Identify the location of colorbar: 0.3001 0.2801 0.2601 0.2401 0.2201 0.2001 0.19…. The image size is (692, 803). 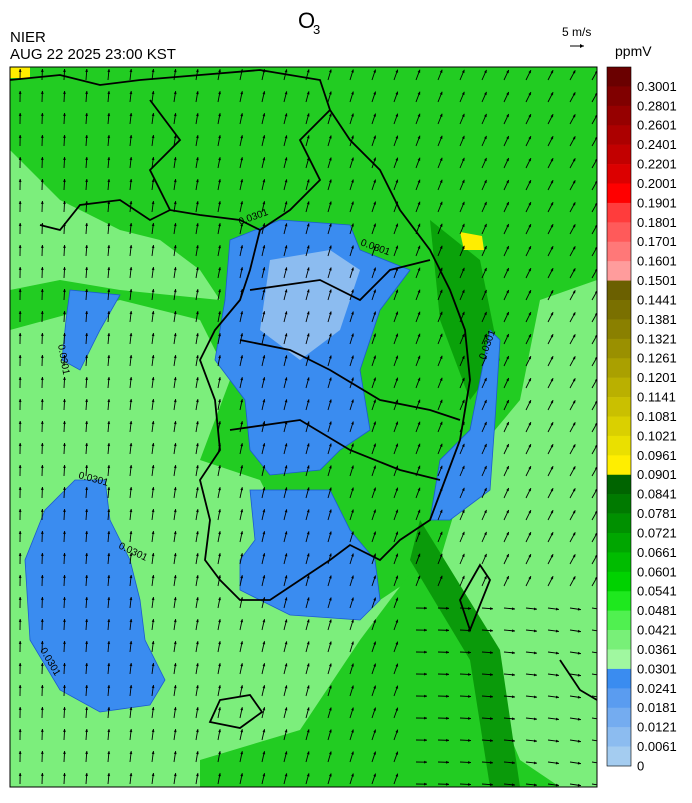
(642, 420).